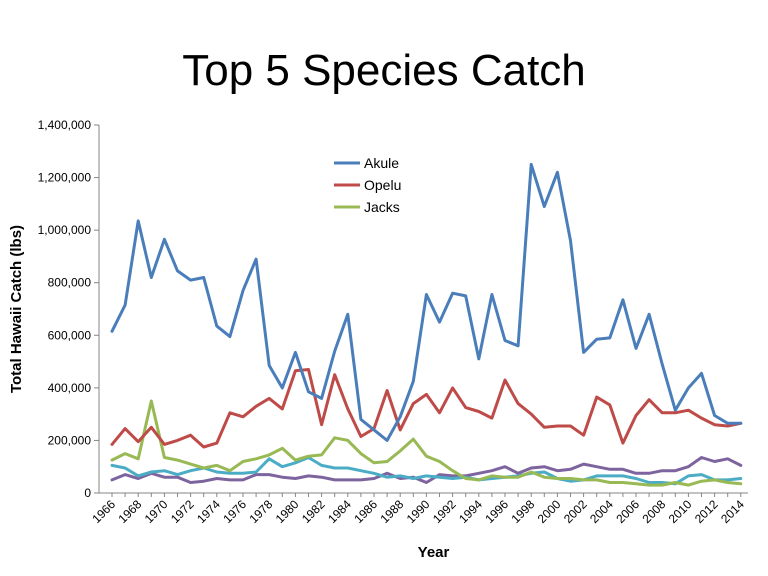 The image size is (768, 576). Describe the element at coordinates (384, 70) in the screenshot. I see `chart-title: Top 5 Species Catch` at that location.